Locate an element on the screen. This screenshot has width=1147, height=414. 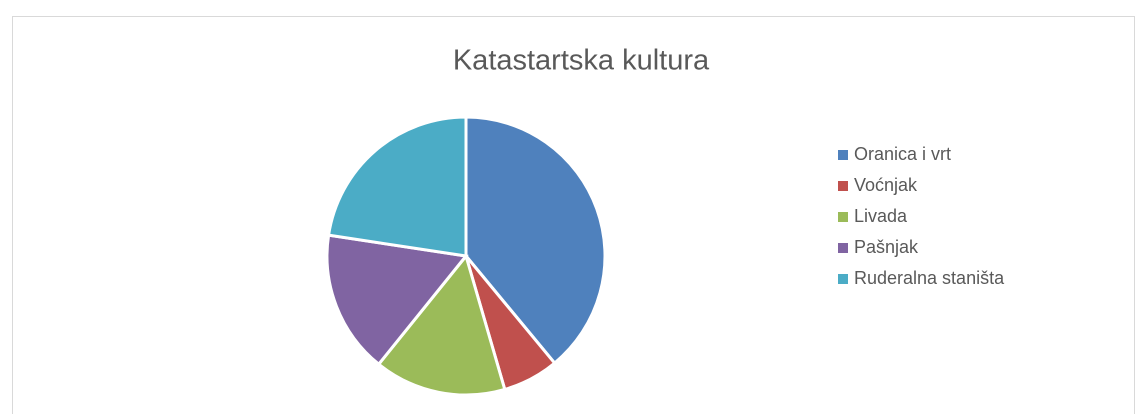
legend-label: Ruderalna staništa is located at coordinates (929, 278).